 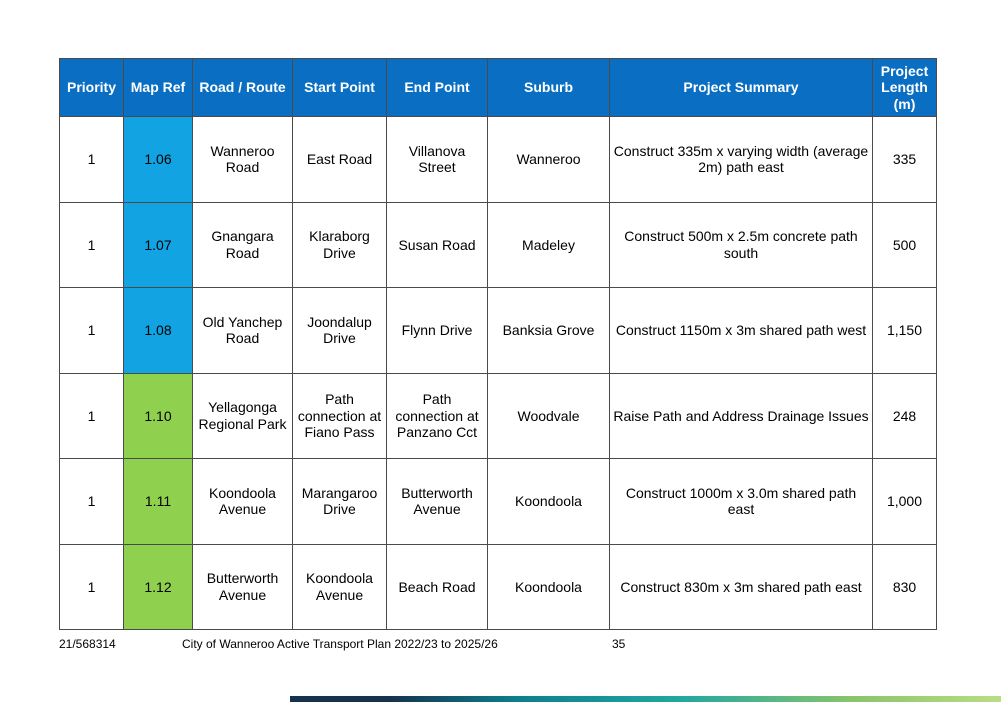 I want to click on header-end-point: End Point, so click(x=437, y=87).